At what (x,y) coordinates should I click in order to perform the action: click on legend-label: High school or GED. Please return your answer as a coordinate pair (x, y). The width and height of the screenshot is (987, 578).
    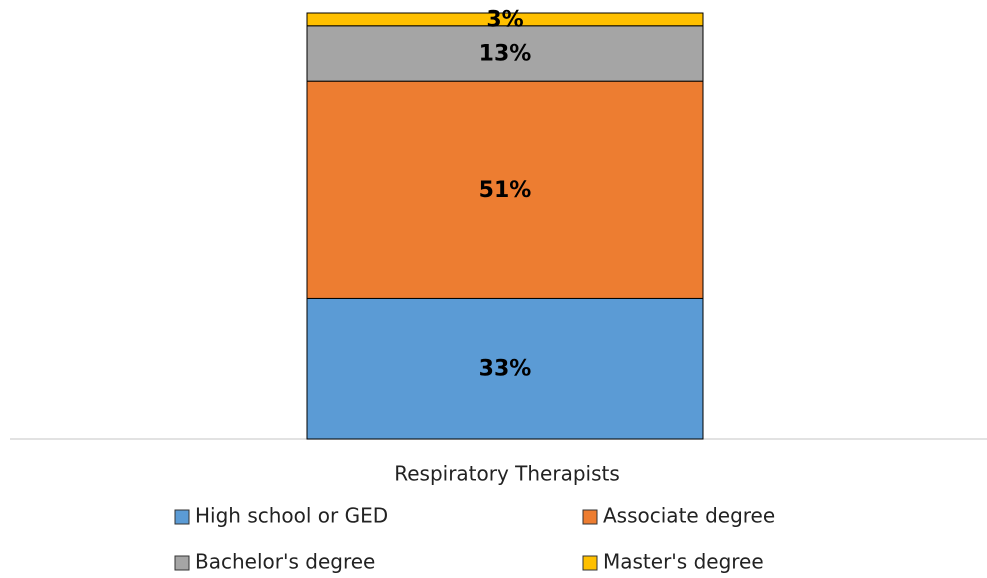
    Looking at the image, I should click on (291, 516).